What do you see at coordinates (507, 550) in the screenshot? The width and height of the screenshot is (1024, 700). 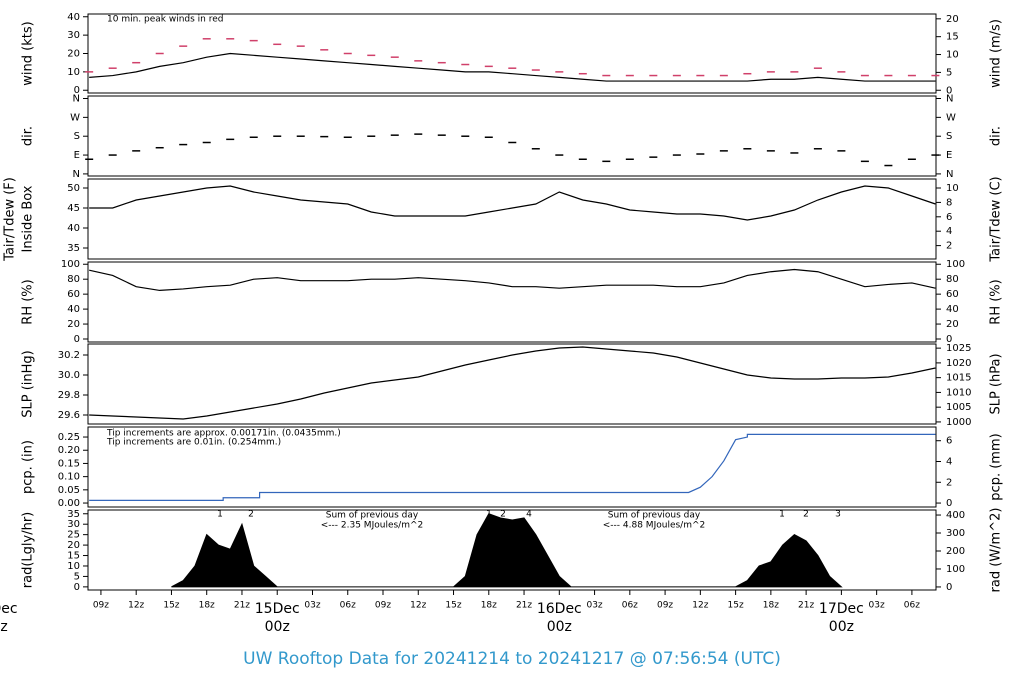 I see `data-area` at bounding box center [507, 550].